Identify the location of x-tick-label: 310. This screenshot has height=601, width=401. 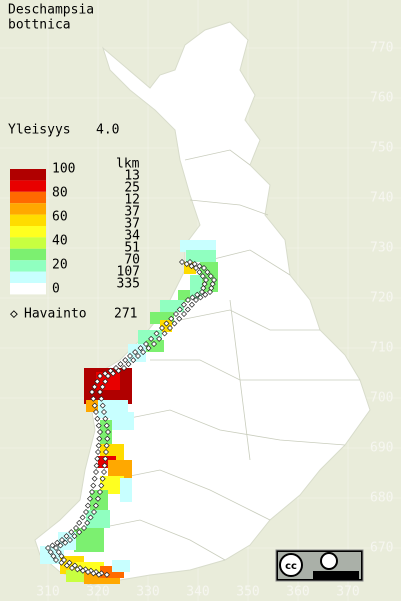
(47, 592).